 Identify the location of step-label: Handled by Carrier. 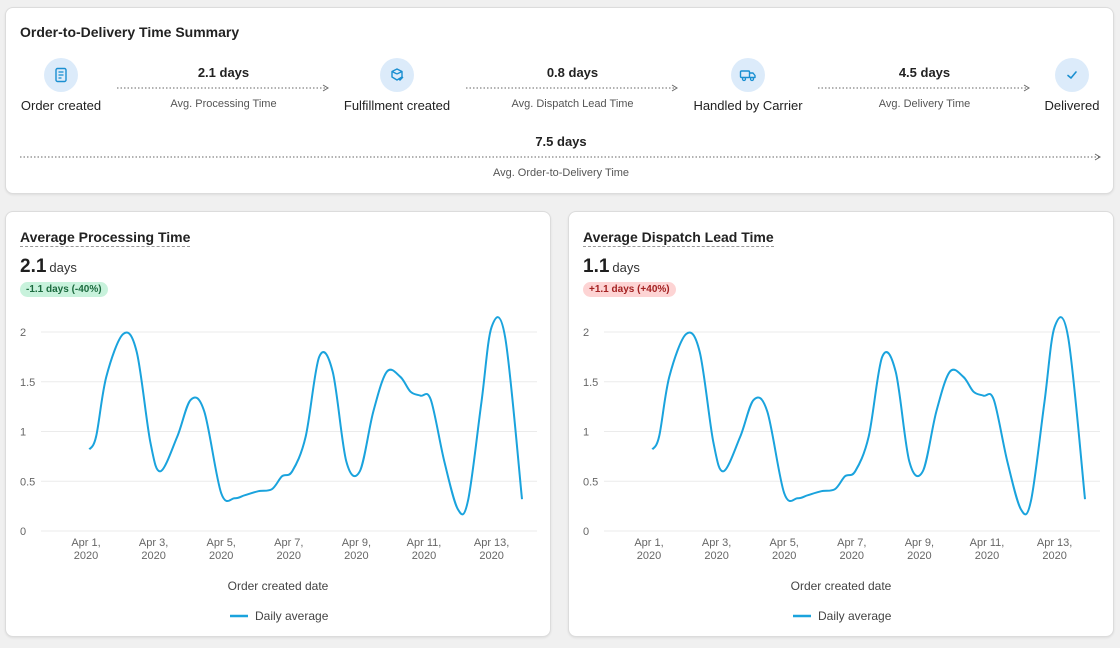
(748, 105).